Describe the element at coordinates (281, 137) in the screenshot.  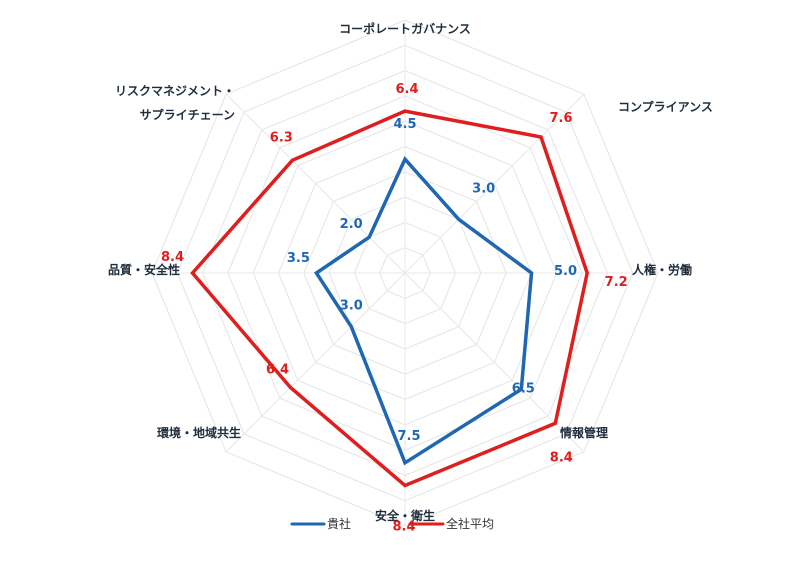
I see `value-label-1-7: 6.3` at that location.